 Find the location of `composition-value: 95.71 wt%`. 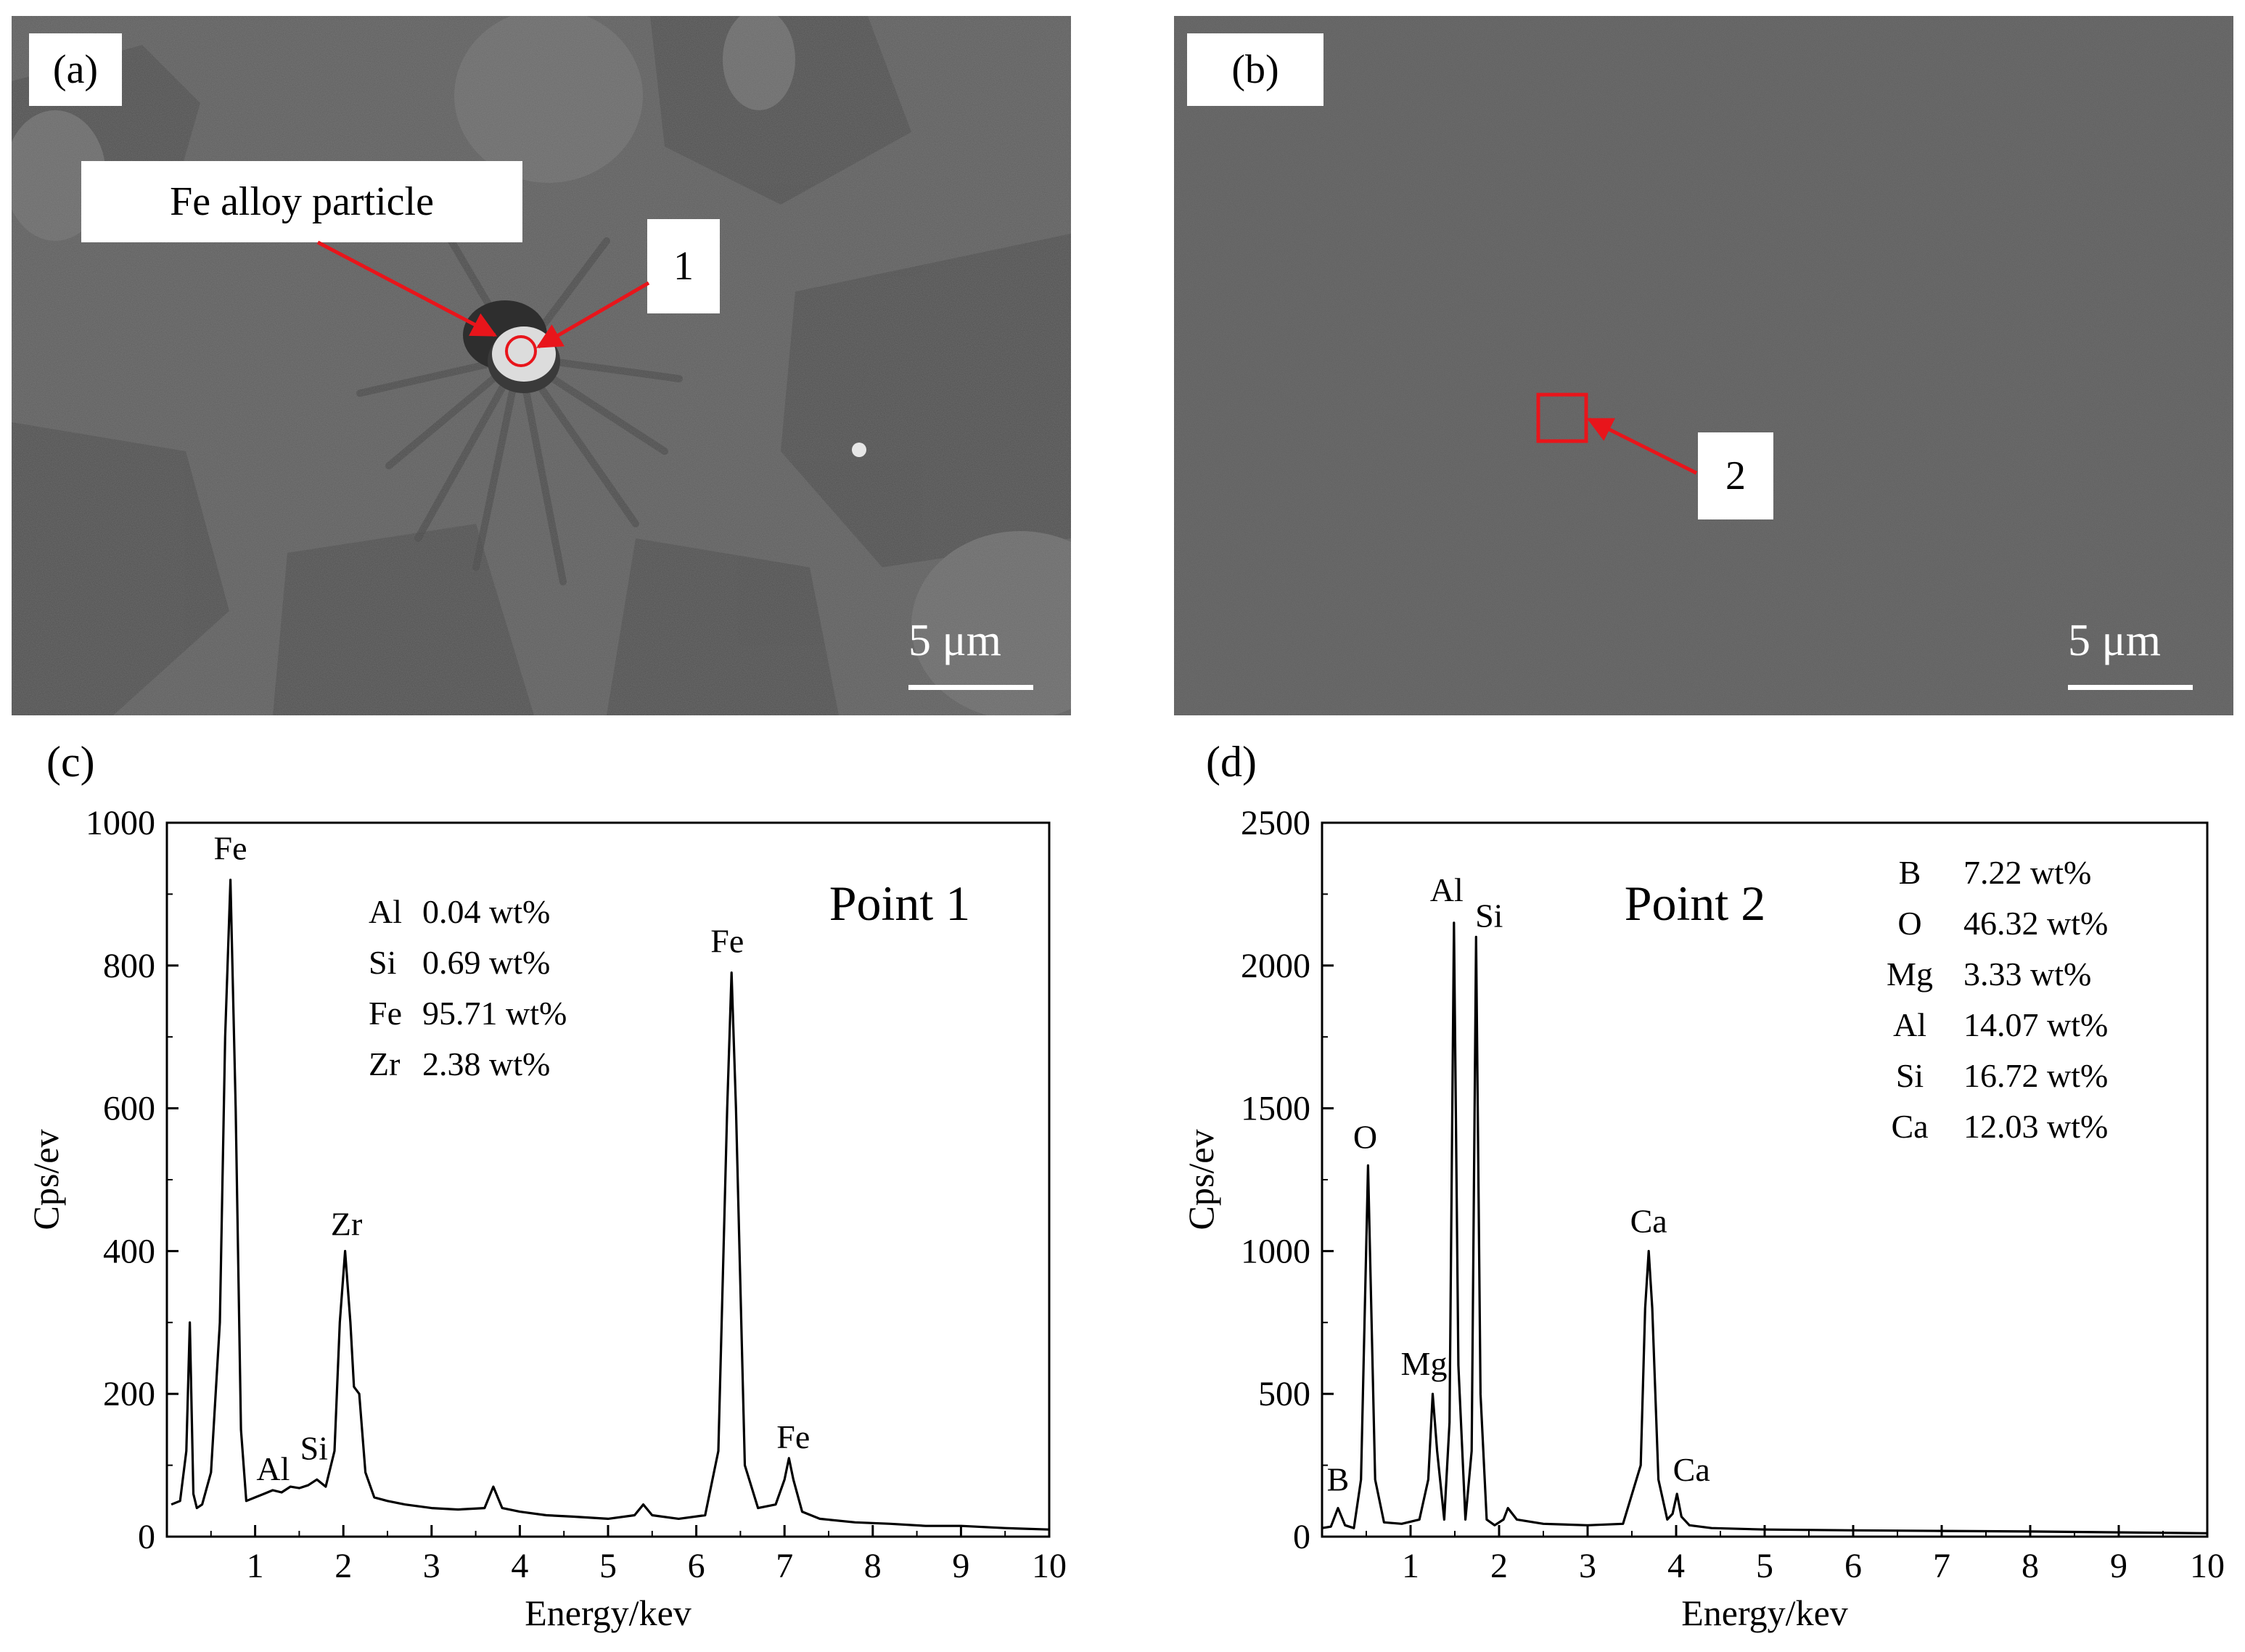

composition-value: 95.71 wt% is located at coordinates (494, 1013).